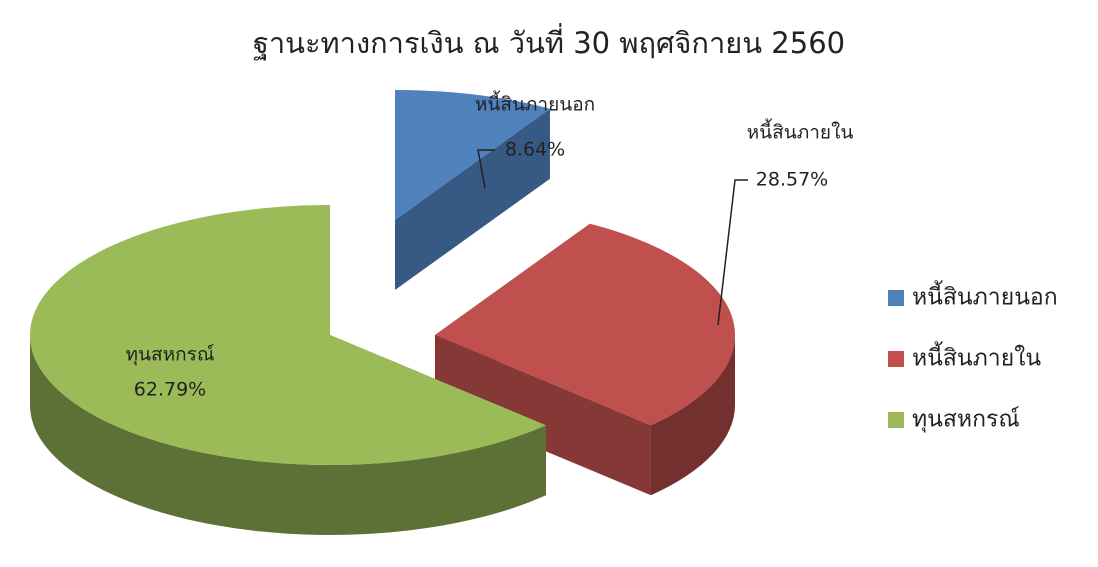 This screenshot has width=1098, height=567. What do you see at coordinates (976, 357) in the screenshot?
I see `legend-label: หนี้สินภายใน` at bounding box center [976, 357].